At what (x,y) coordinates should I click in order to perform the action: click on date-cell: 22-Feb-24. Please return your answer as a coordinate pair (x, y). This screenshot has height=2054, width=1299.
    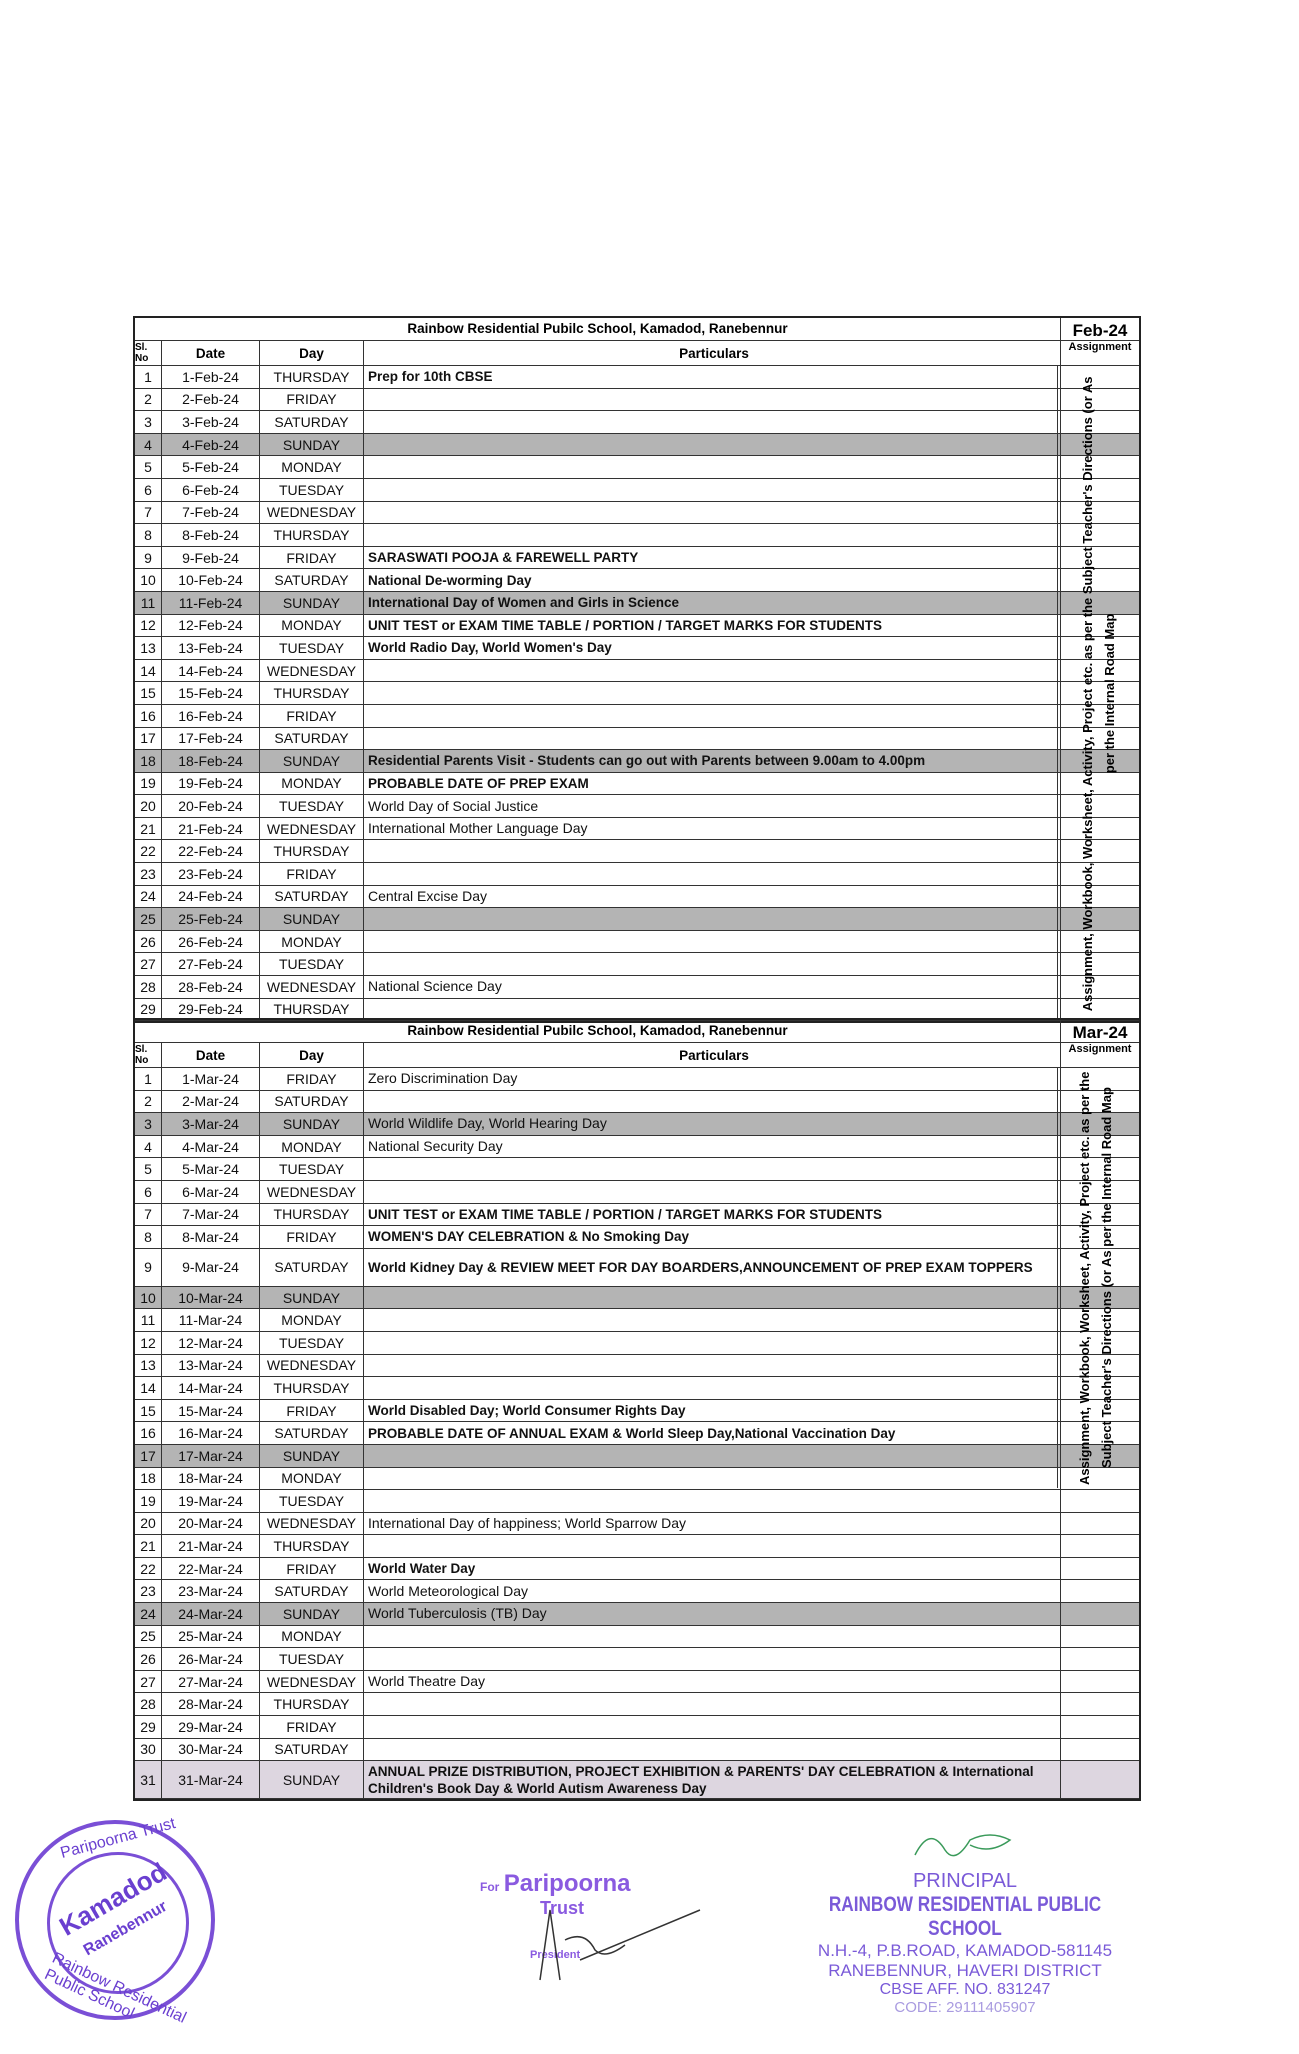
    Looking at the image, I should click on (211, 851).